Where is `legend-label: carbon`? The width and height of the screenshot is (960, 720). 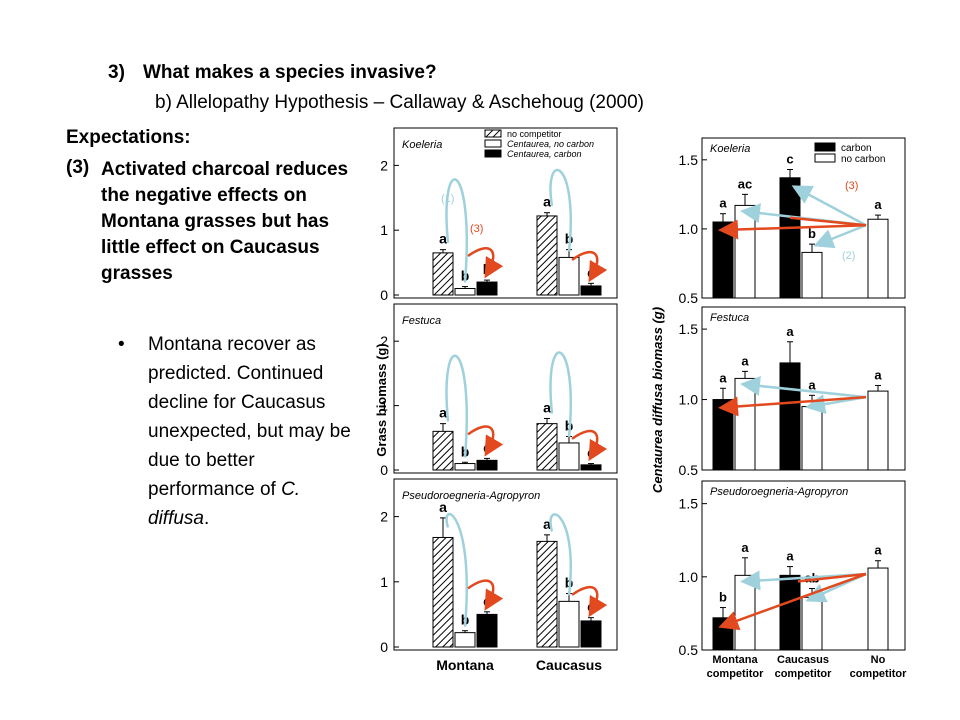 legend-label: carbon is located at coordinates (856, 148).